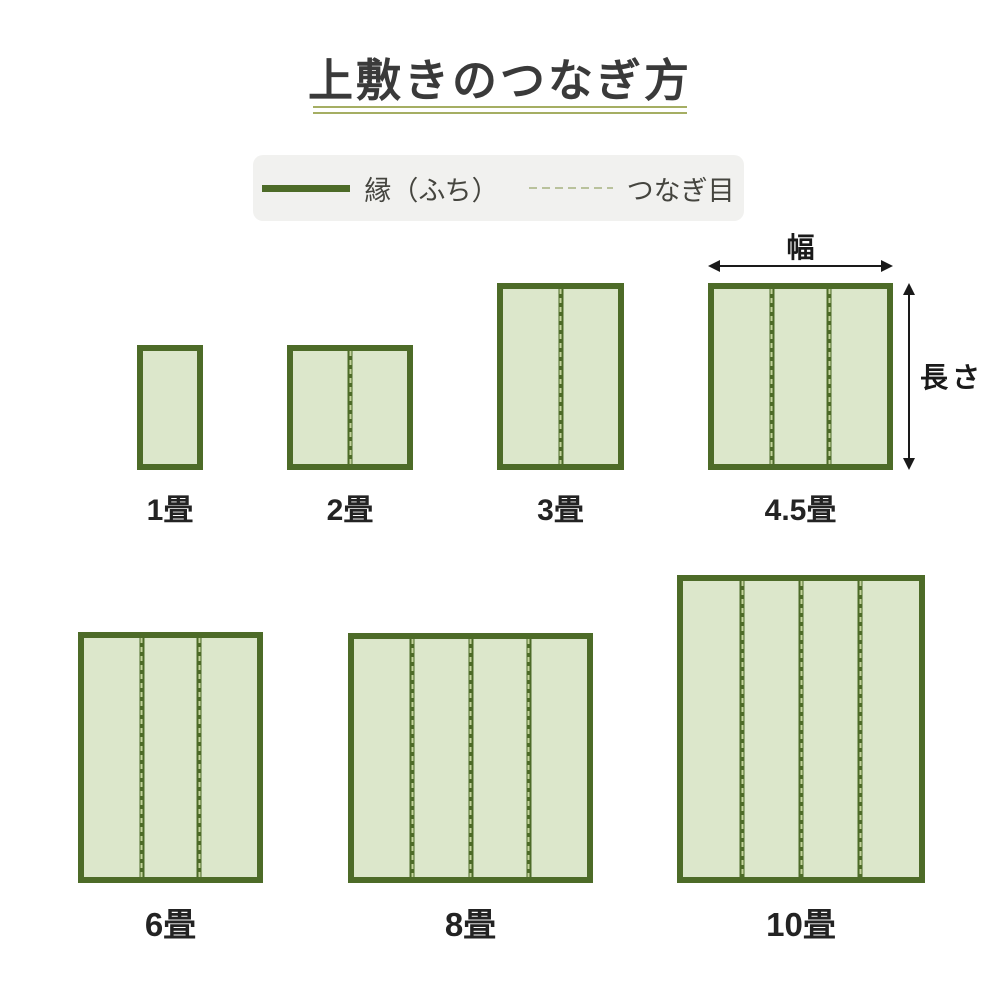 This screenshot has height=1000, width=1000. What do you see at coordinates (431, 190) in the screenshot?
I see `edge-legend-label: 縁（ふち）` at bounding box center [431, 190].